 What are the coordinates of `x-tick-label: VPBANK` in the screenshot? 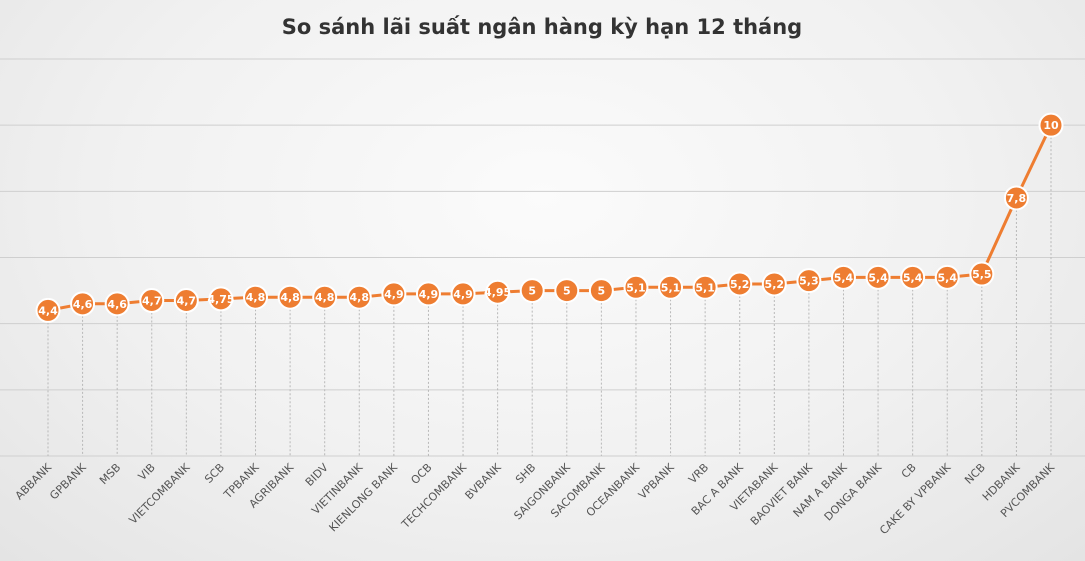 It's located at (656, 480).